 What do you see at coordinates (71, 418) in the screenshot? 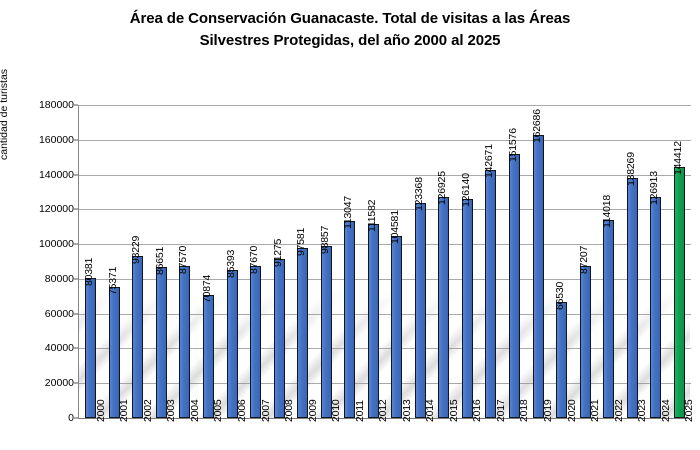
I see `y-axis-tick-label: 0` at bounding box center [71, 418].